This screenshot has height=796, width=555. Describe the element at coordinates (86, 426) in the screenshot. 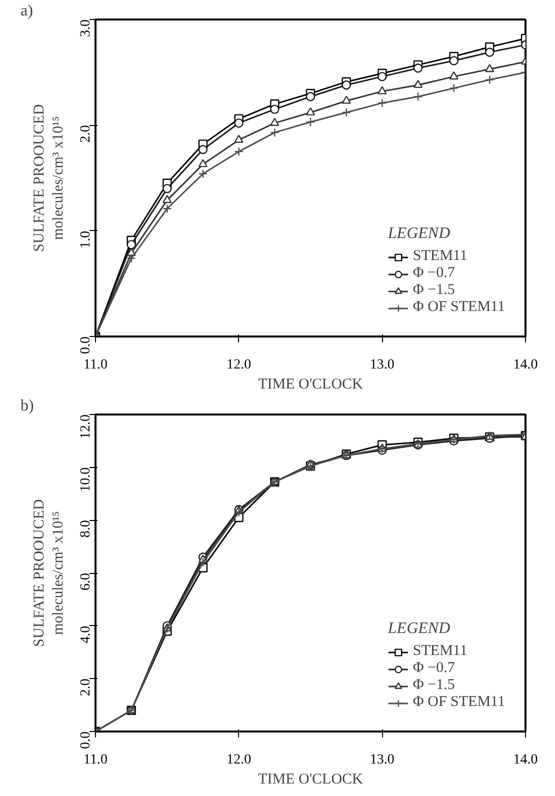

I see `y-tick-label: 12.0` at that location.